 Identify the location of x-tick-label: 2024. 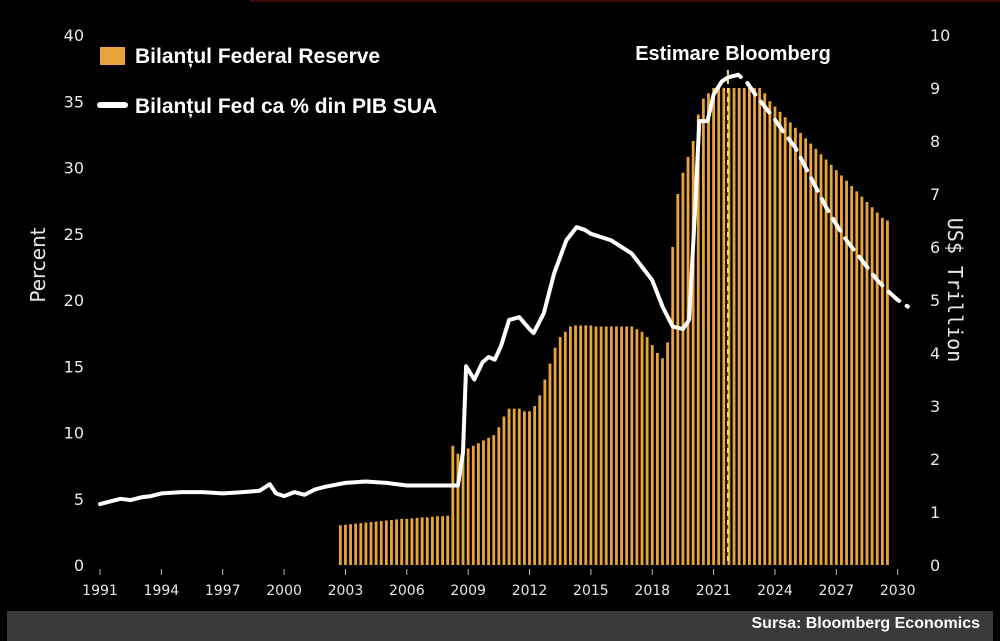
(775, 591).